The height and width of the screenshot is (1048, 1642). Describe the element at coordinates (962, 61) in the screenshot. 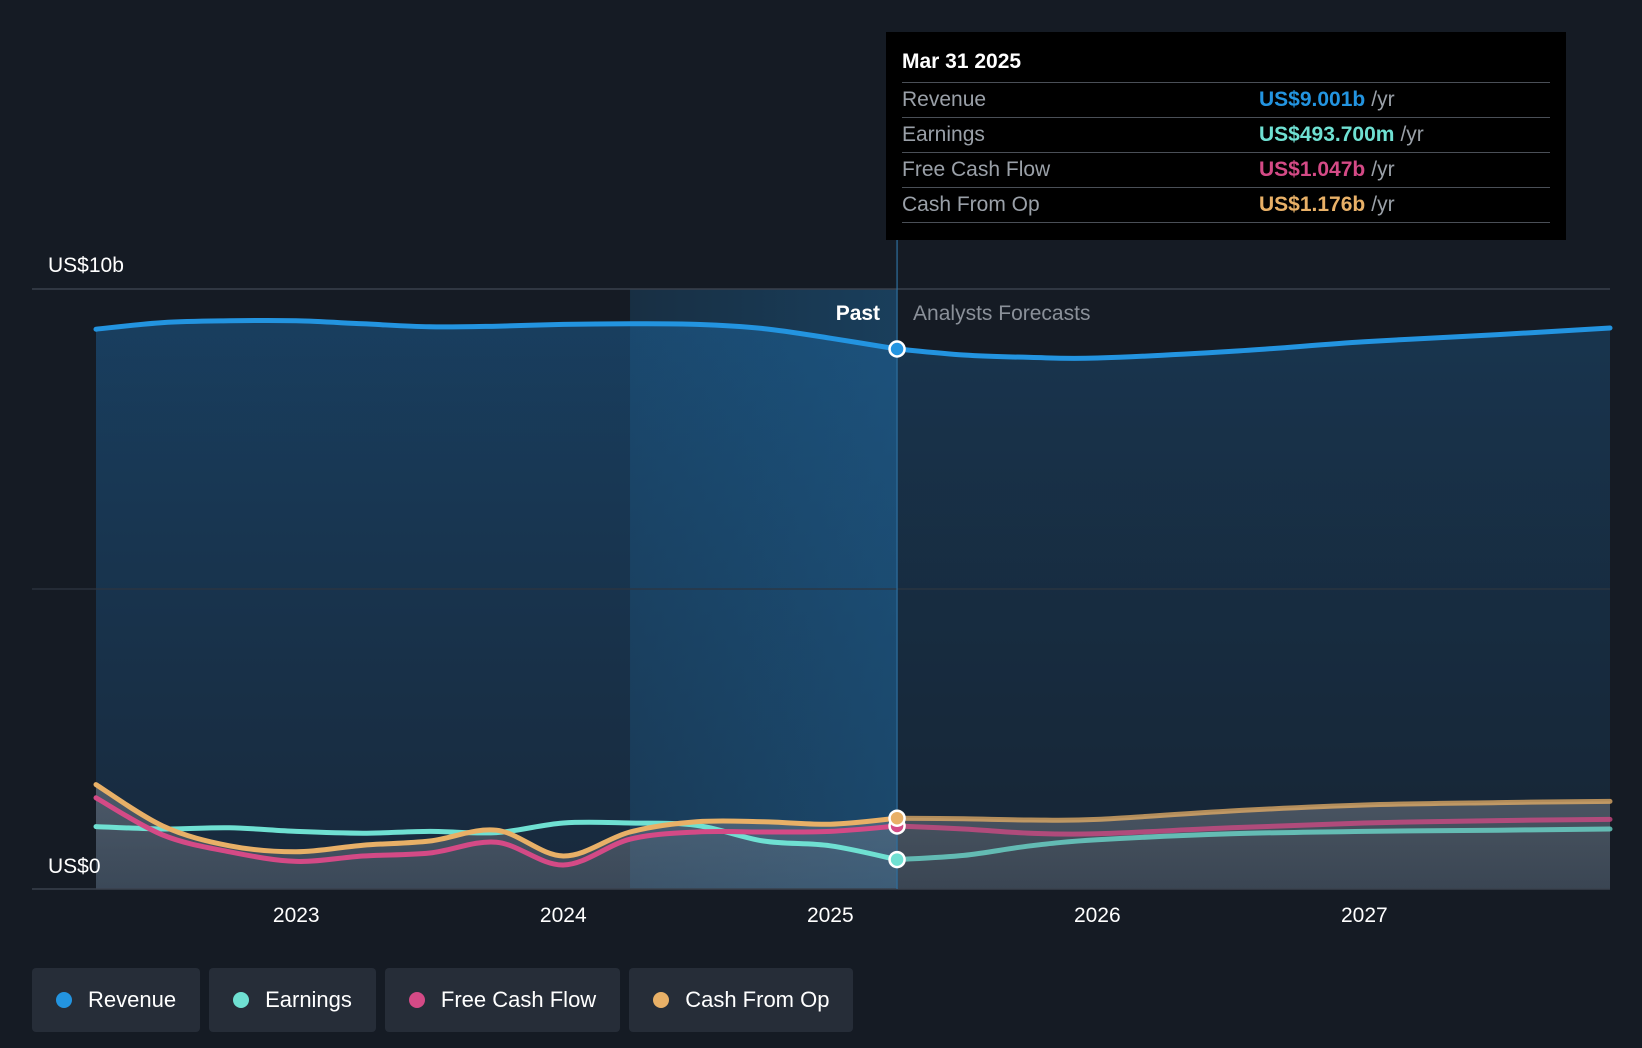

I see `tooltip-date: Mar 31 2025` at that location.